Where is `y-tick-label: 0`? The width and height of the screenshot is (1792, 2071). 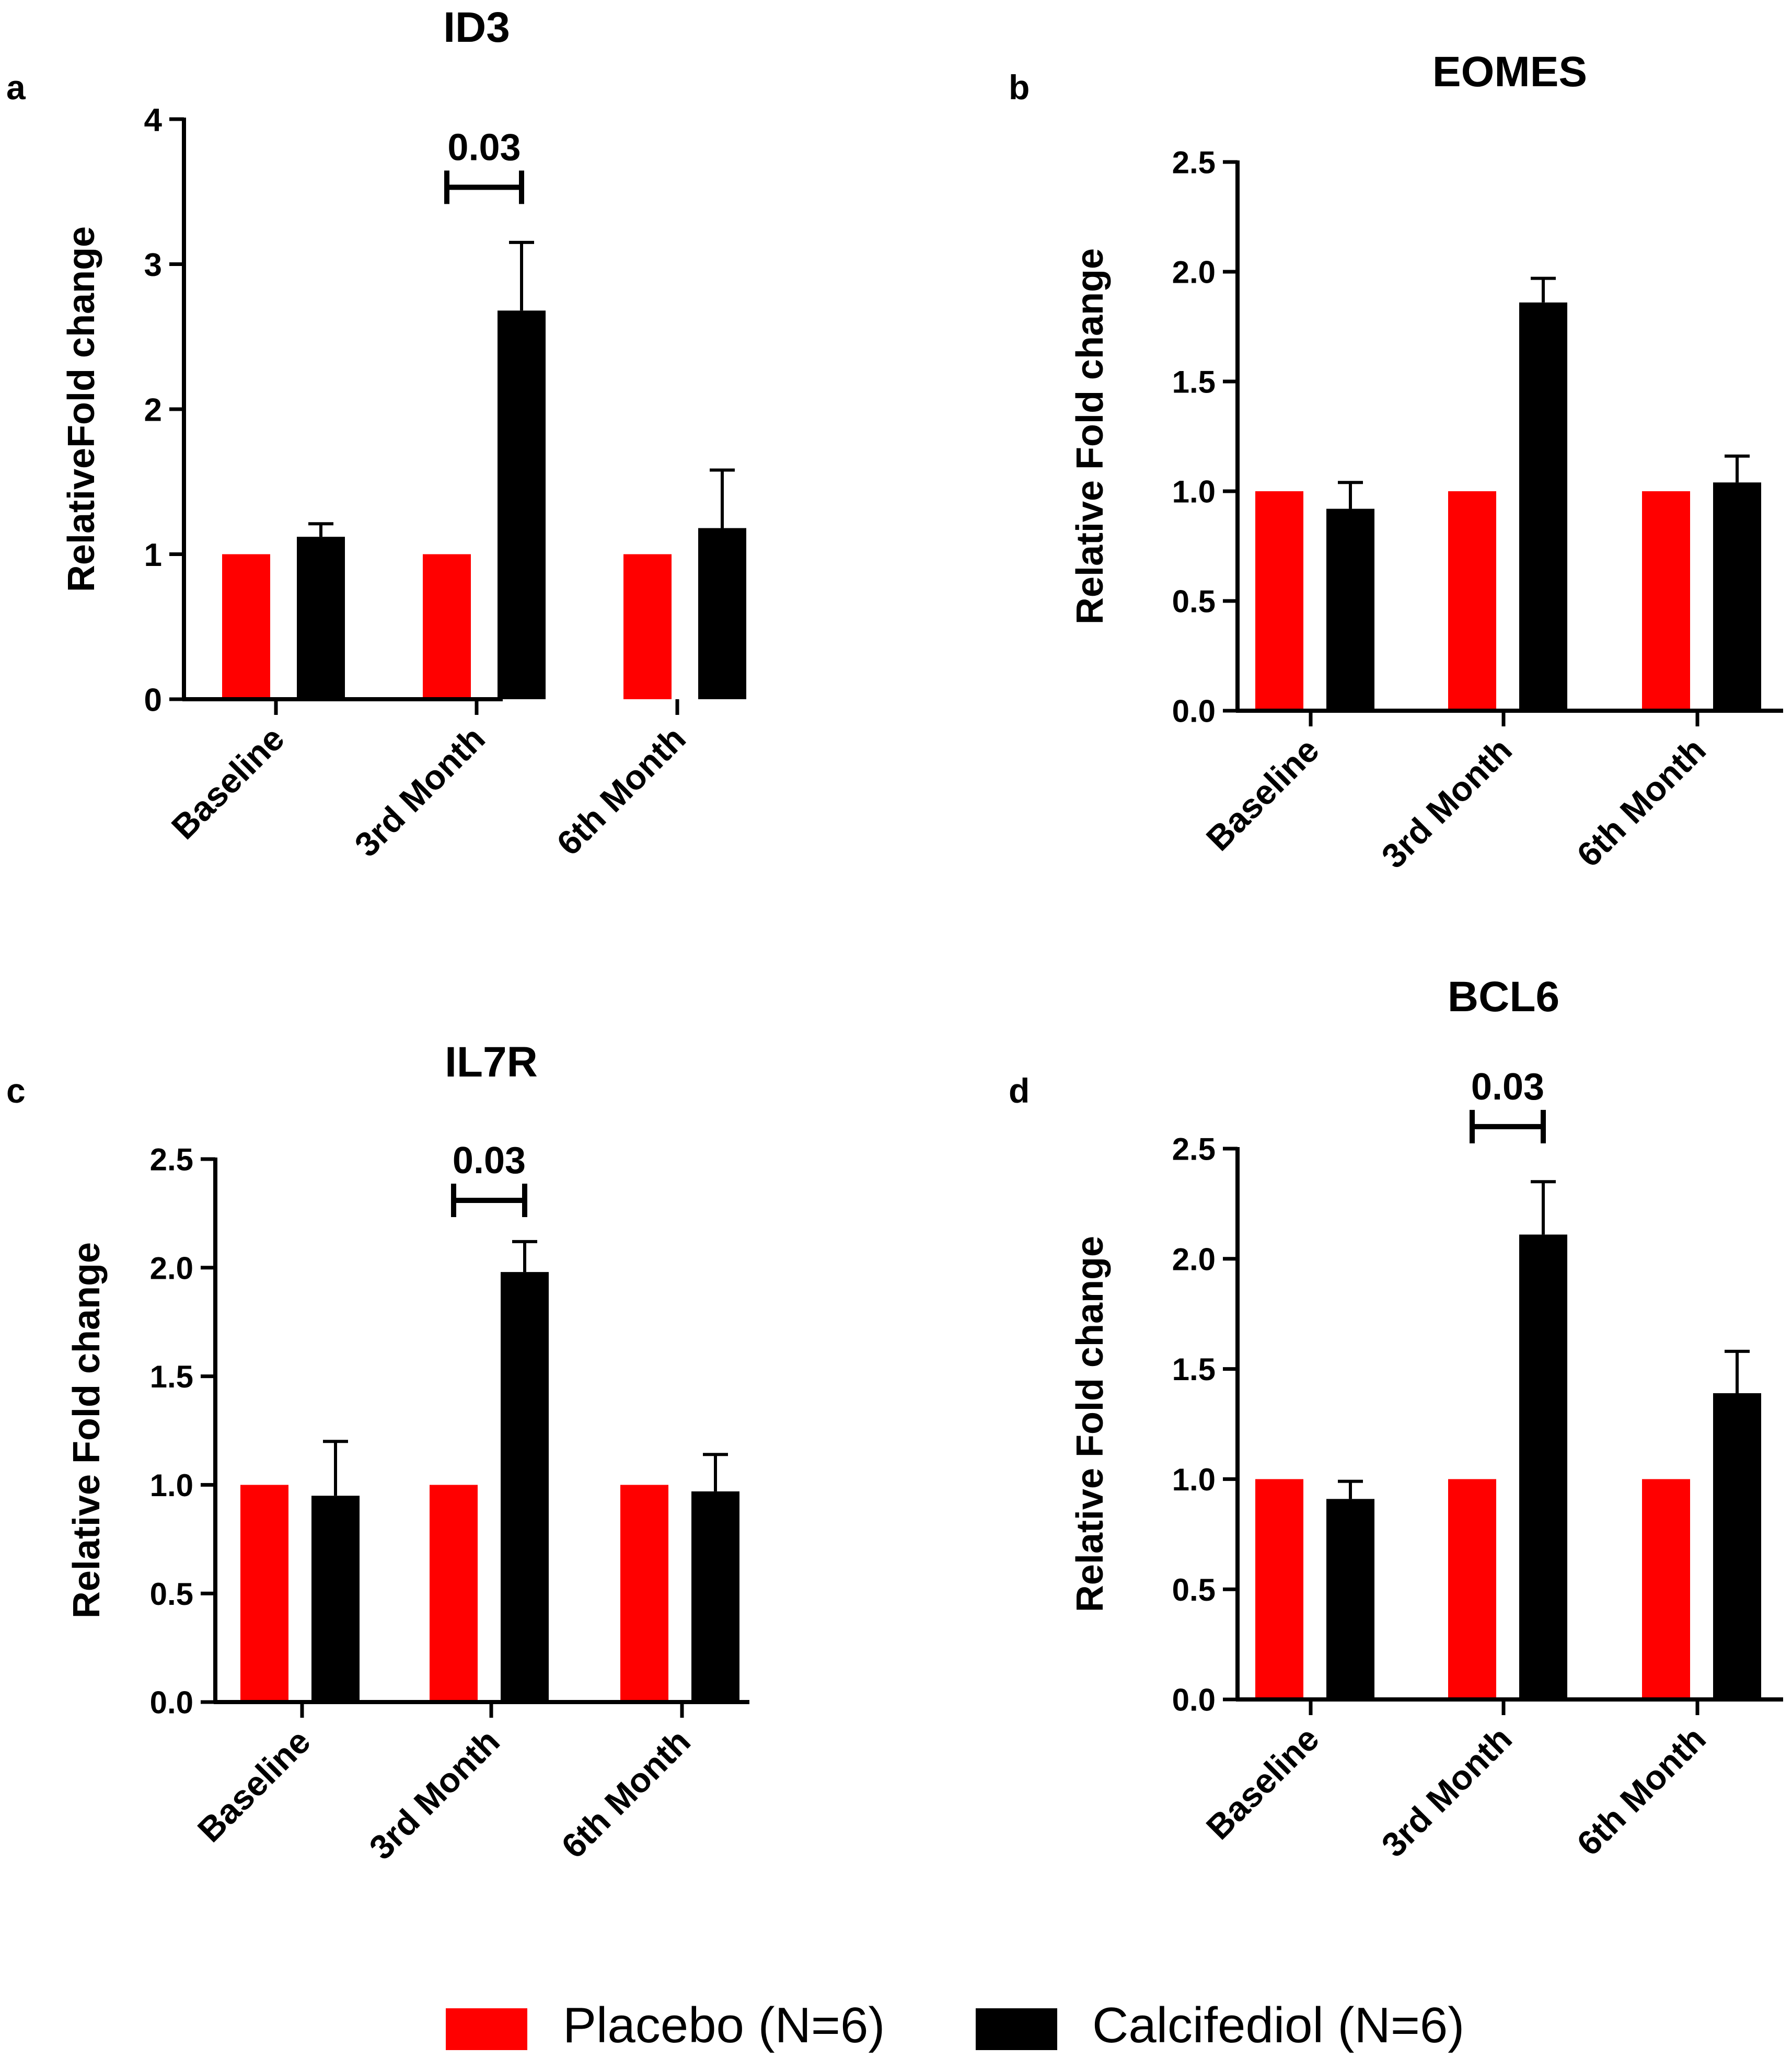 y-tick-label: 0 is located at coordinates (153, 700).